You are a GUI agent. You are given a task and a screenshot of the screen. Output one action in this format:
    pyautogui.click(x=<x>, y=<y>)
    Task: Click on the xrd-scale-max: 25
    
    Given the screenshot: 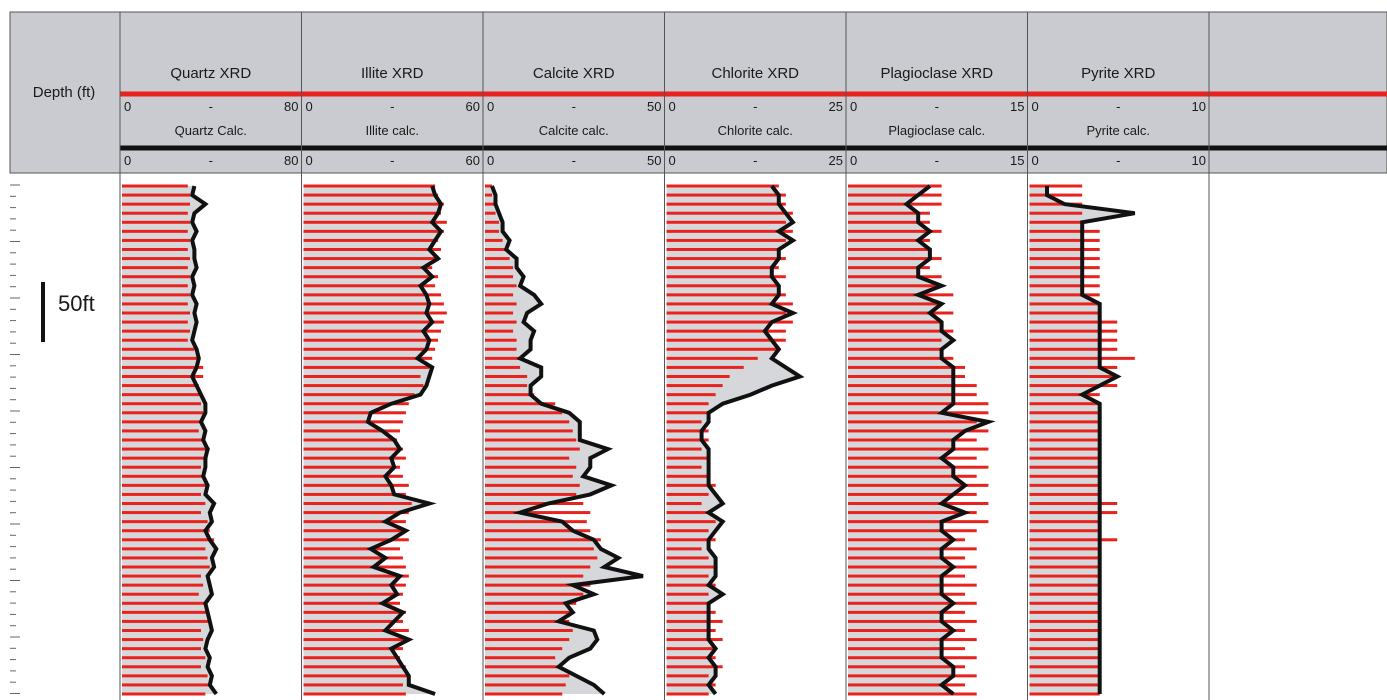 What is the action you would take?
    pyautogui.click(x=836, y=106)
    